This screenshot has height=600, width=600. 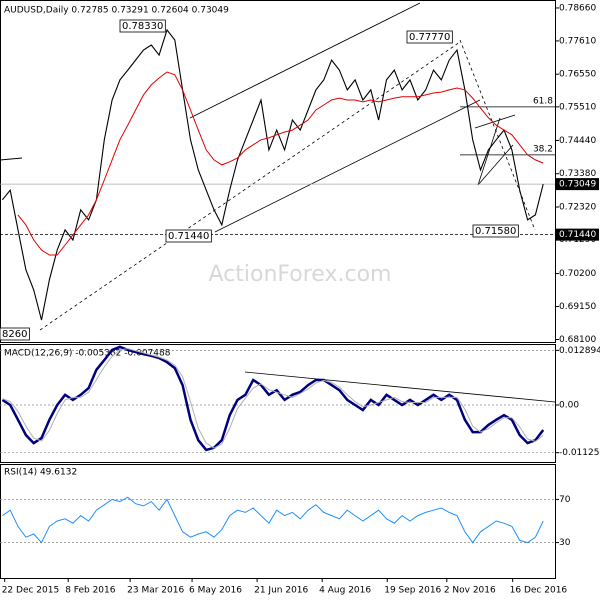 I want to click on y-tick-label: 0.012894, so click(x=579, y=351).